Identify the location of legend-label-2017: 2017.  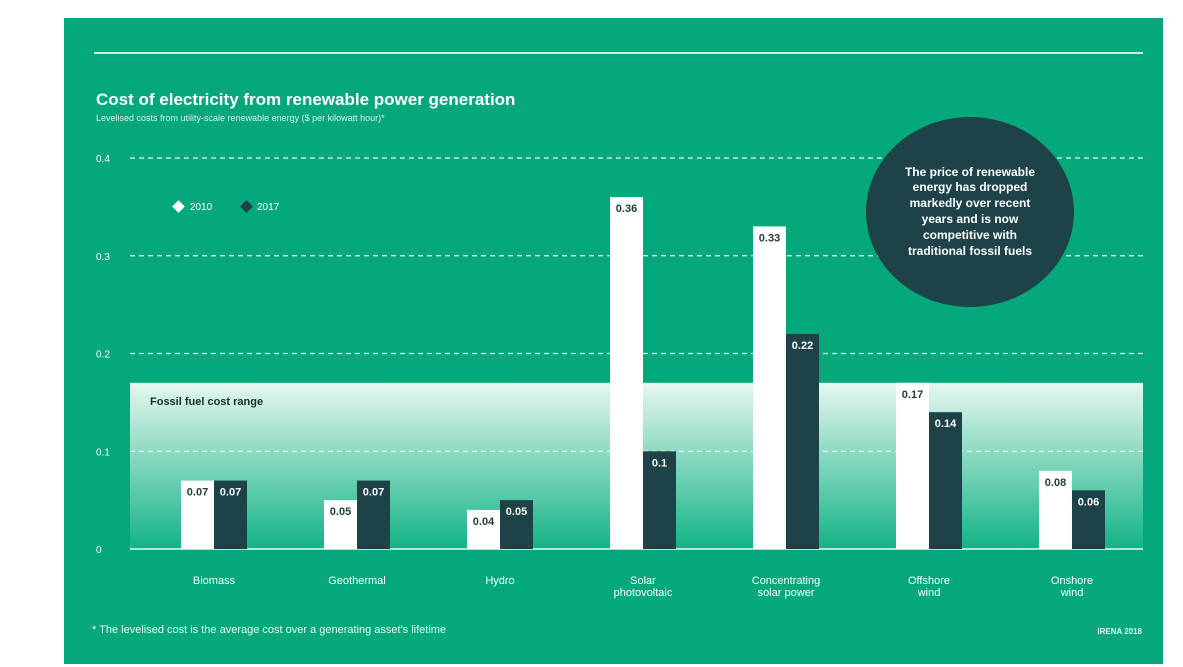
(268, 207).